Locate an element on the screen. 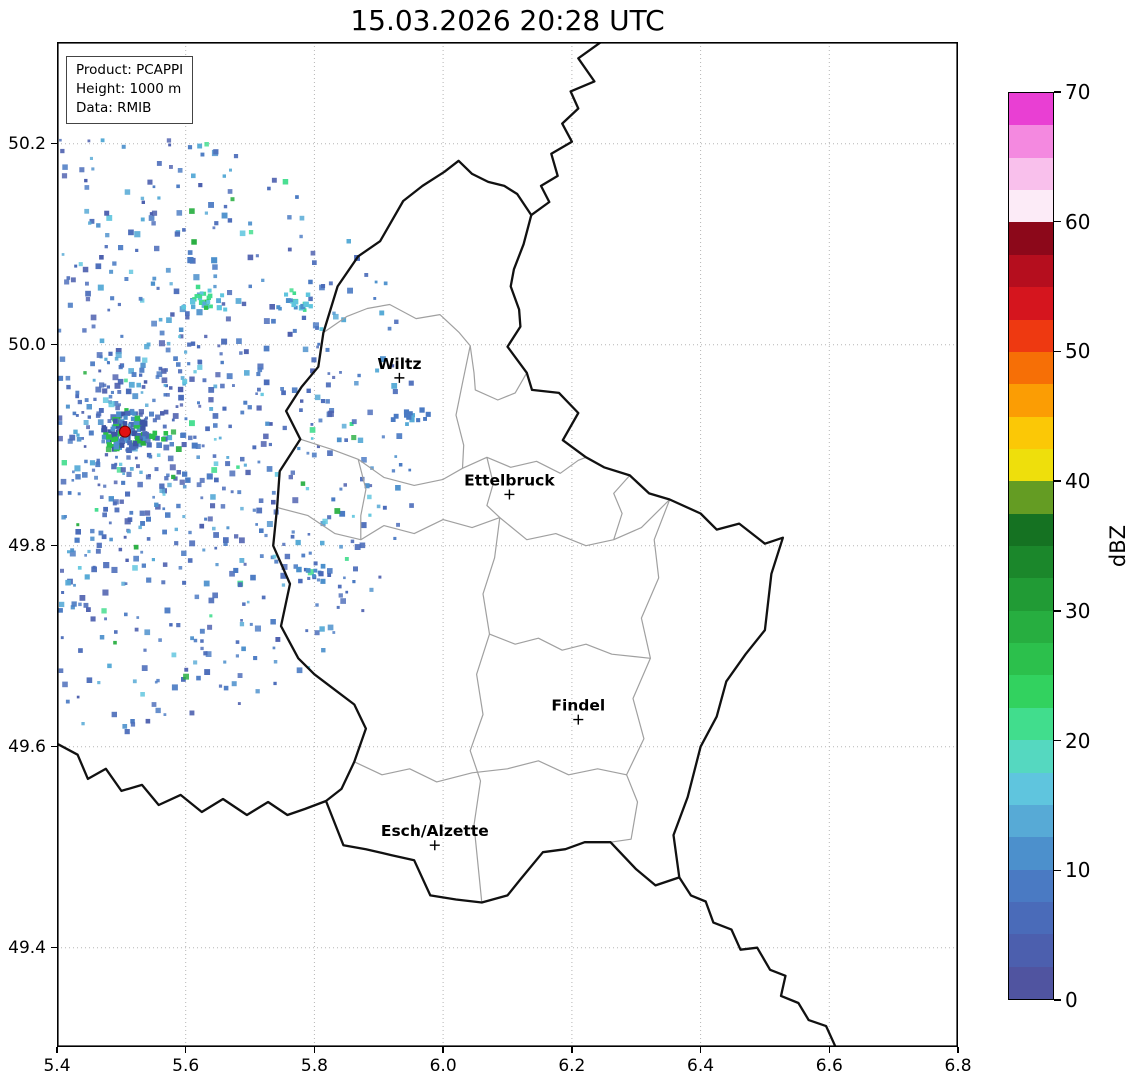 The height and width of the screenshot is (1084, 1145). colorbar-tick-label: 50 is located at coordinates (1078, 351).